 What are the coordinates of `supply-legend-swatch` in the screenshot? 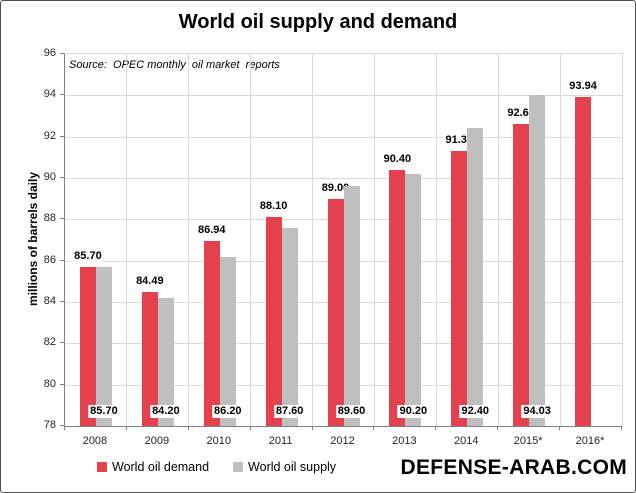 It's located at (238, 467).